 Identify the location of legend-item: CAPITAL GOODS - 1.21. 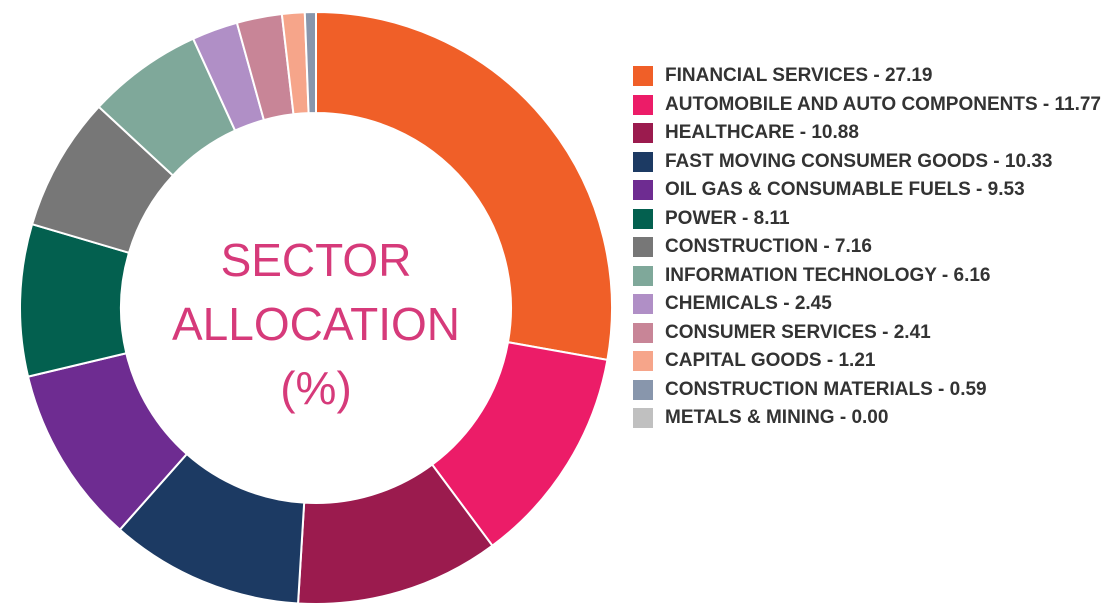
(870, 361).